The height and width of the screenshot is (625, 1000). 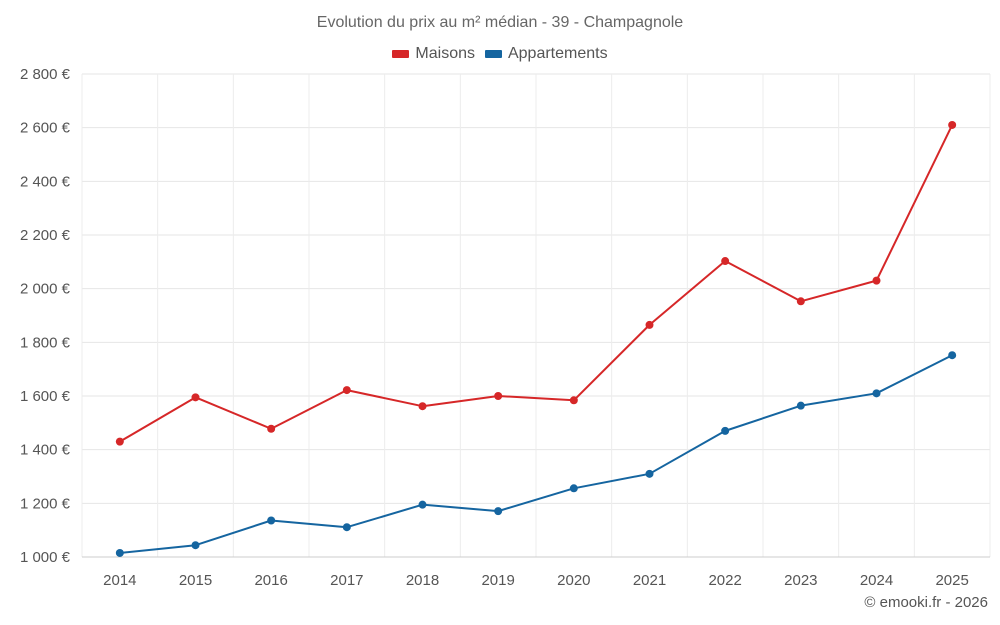 I want to click on x-tick-label: 2018, so click(x=422, y=580).